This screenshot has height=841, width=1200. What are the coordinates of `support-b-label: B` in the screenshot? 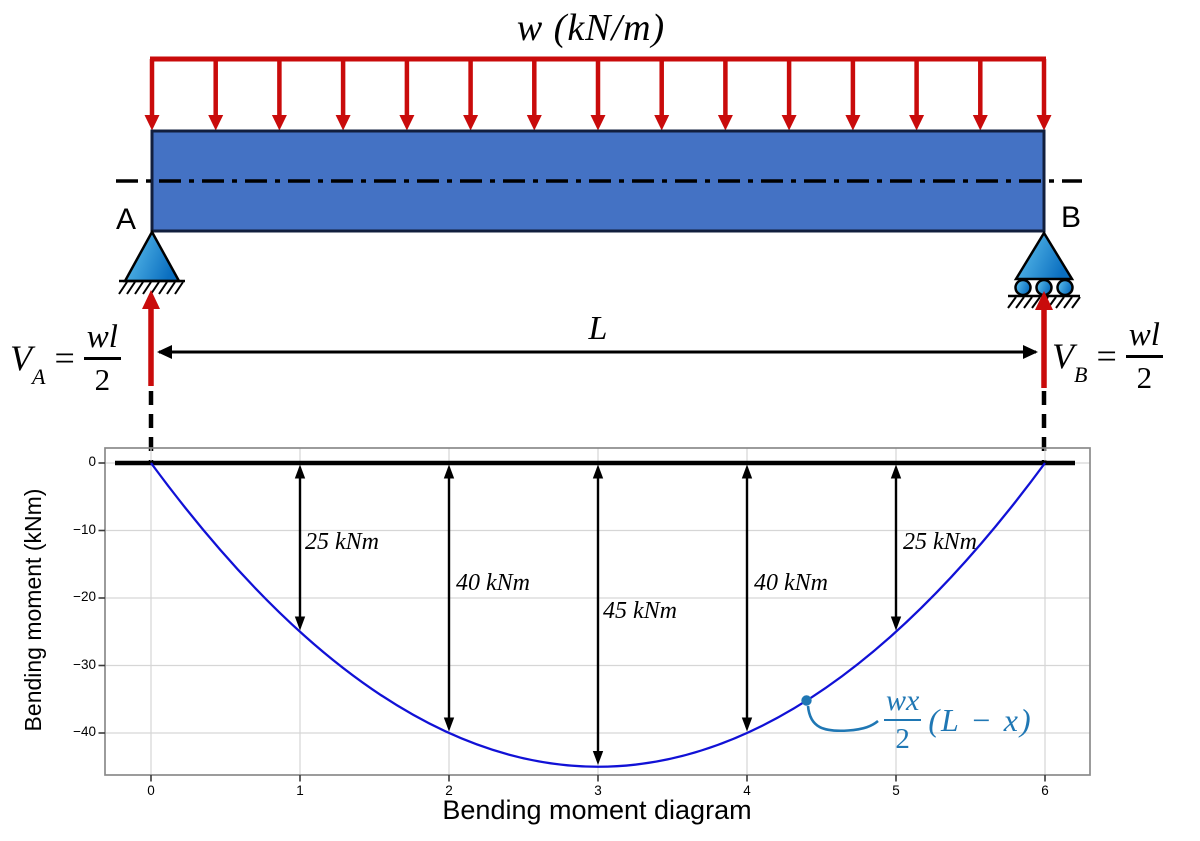 It's located at (1070, 217).